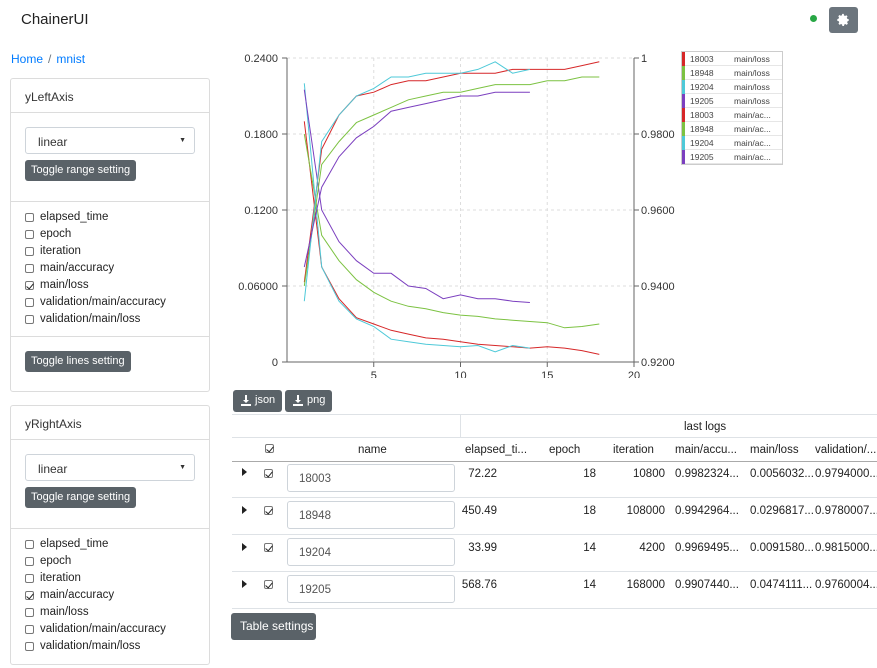 The image size is (877, 668). Describe the element at coordinates (29, 319) in the screenshot. I see `y-left-key-validation-main-loss-checkbox` at that location.